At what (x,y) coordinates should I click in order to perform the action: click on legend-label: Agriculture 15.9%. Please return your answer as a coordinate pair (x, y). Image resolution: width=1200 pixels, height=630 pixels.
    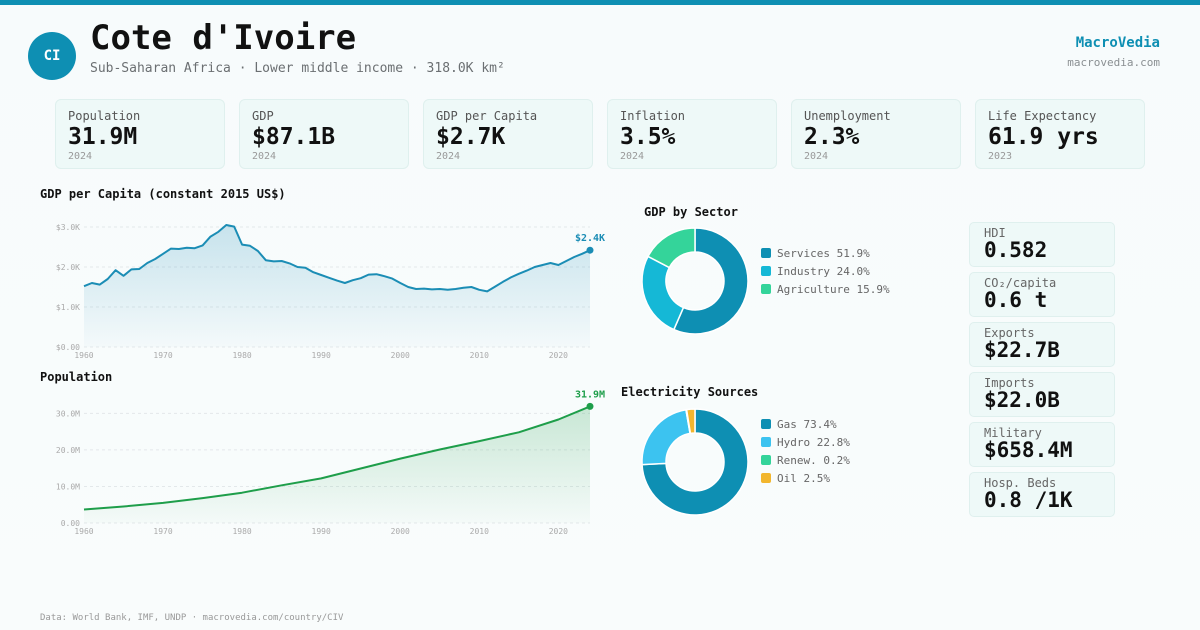
    Looking at the image, I should click on (833, 289).